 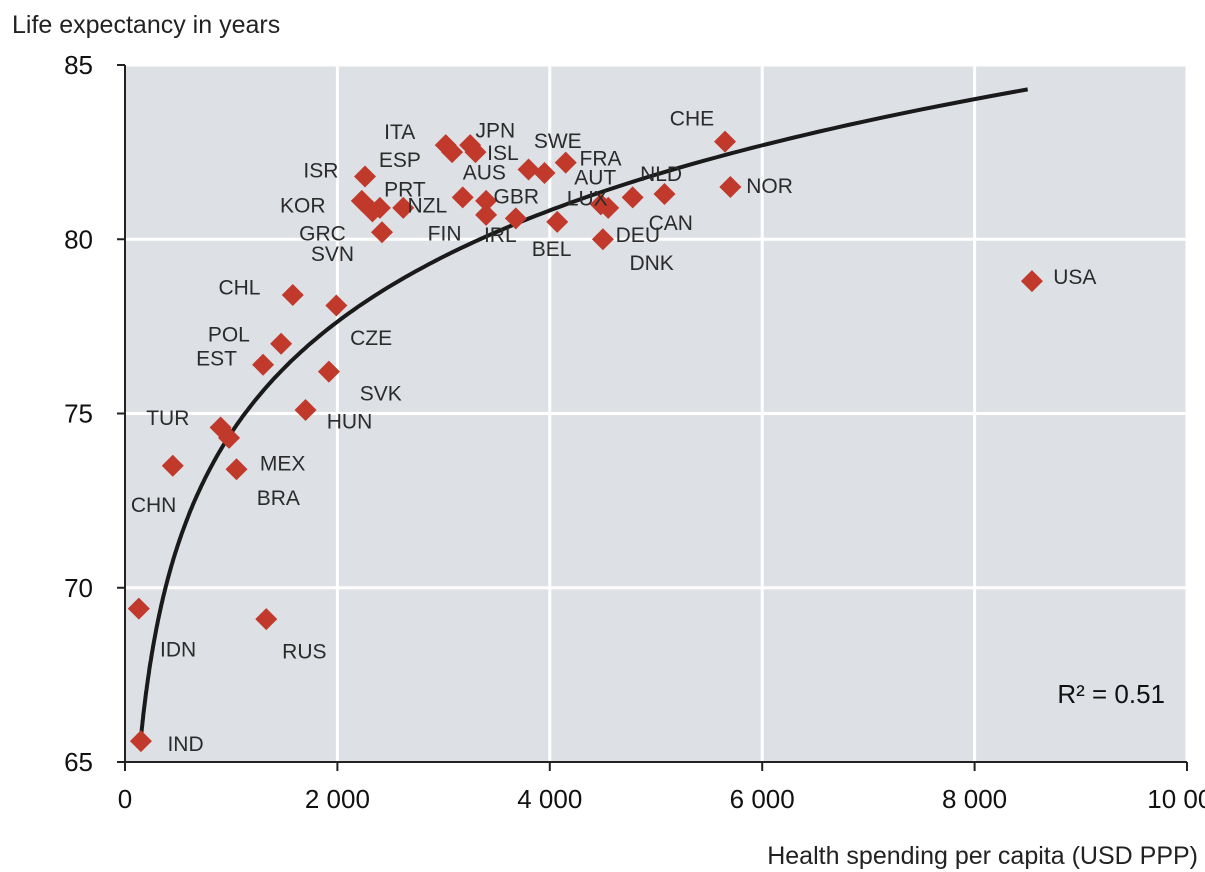 What do you see at coordinates (263, 364) in the screenshot?
I see `data-point-est` at bounding box center [263, 364].